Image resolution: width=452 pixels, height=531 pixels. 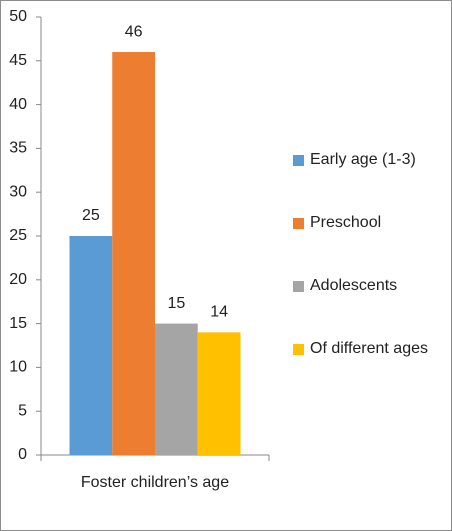 I want to click on y-tick-label: 30, so click(x=18, y=191).